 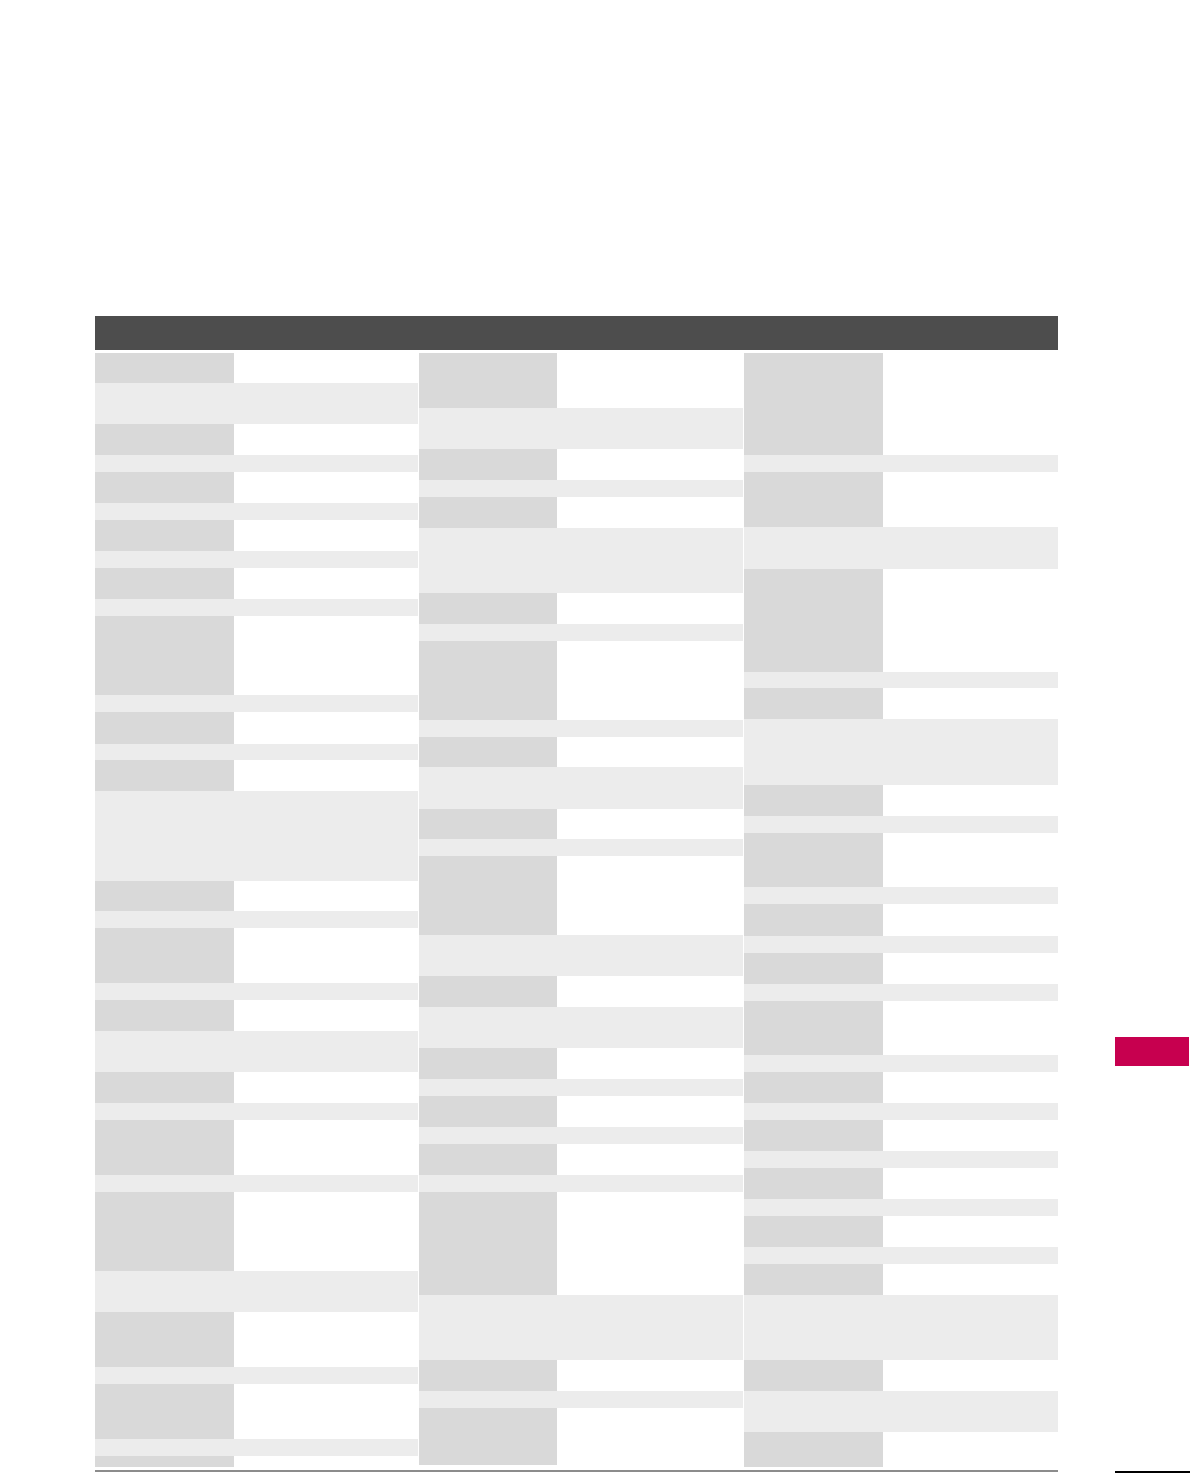 I want to click on section-tab, so click(x=1152, y=1051).